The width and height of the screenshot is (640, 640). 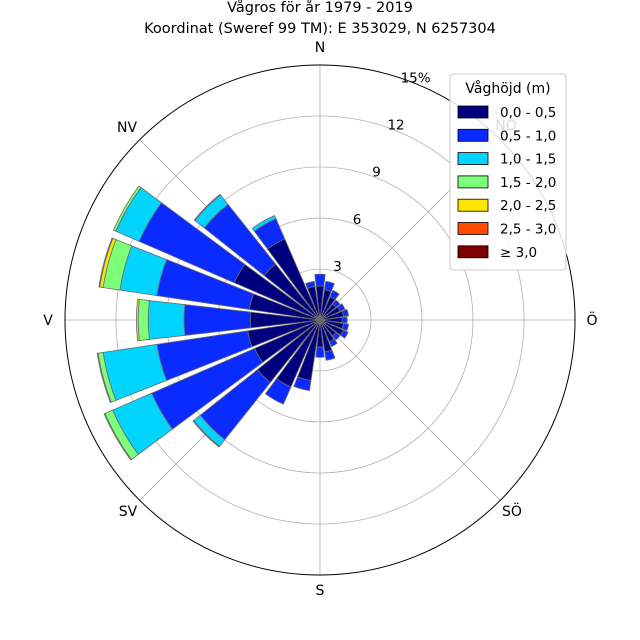 I want to click on legend-label: ≥ 3,0, so click(x=518, y=253).